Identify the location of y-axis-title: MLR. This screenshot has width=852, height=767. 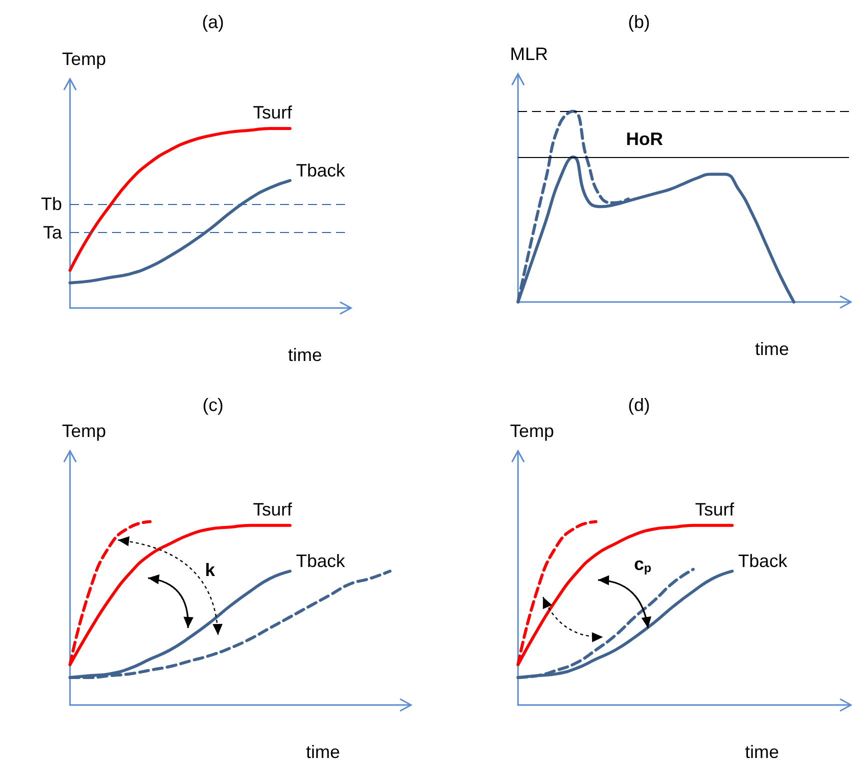
(529, 54).